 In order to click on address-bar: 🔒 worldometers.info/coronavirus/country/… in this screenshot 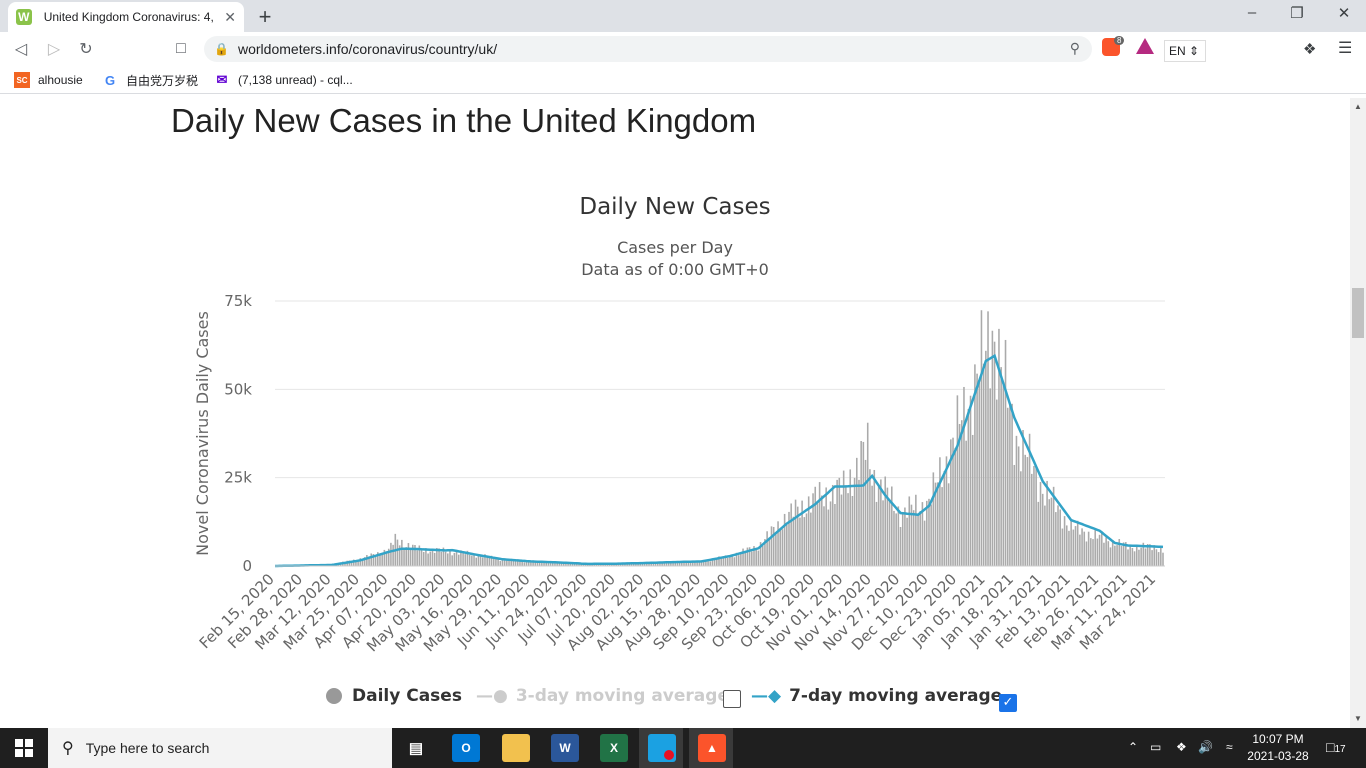, I will do `click(648, 49)`.